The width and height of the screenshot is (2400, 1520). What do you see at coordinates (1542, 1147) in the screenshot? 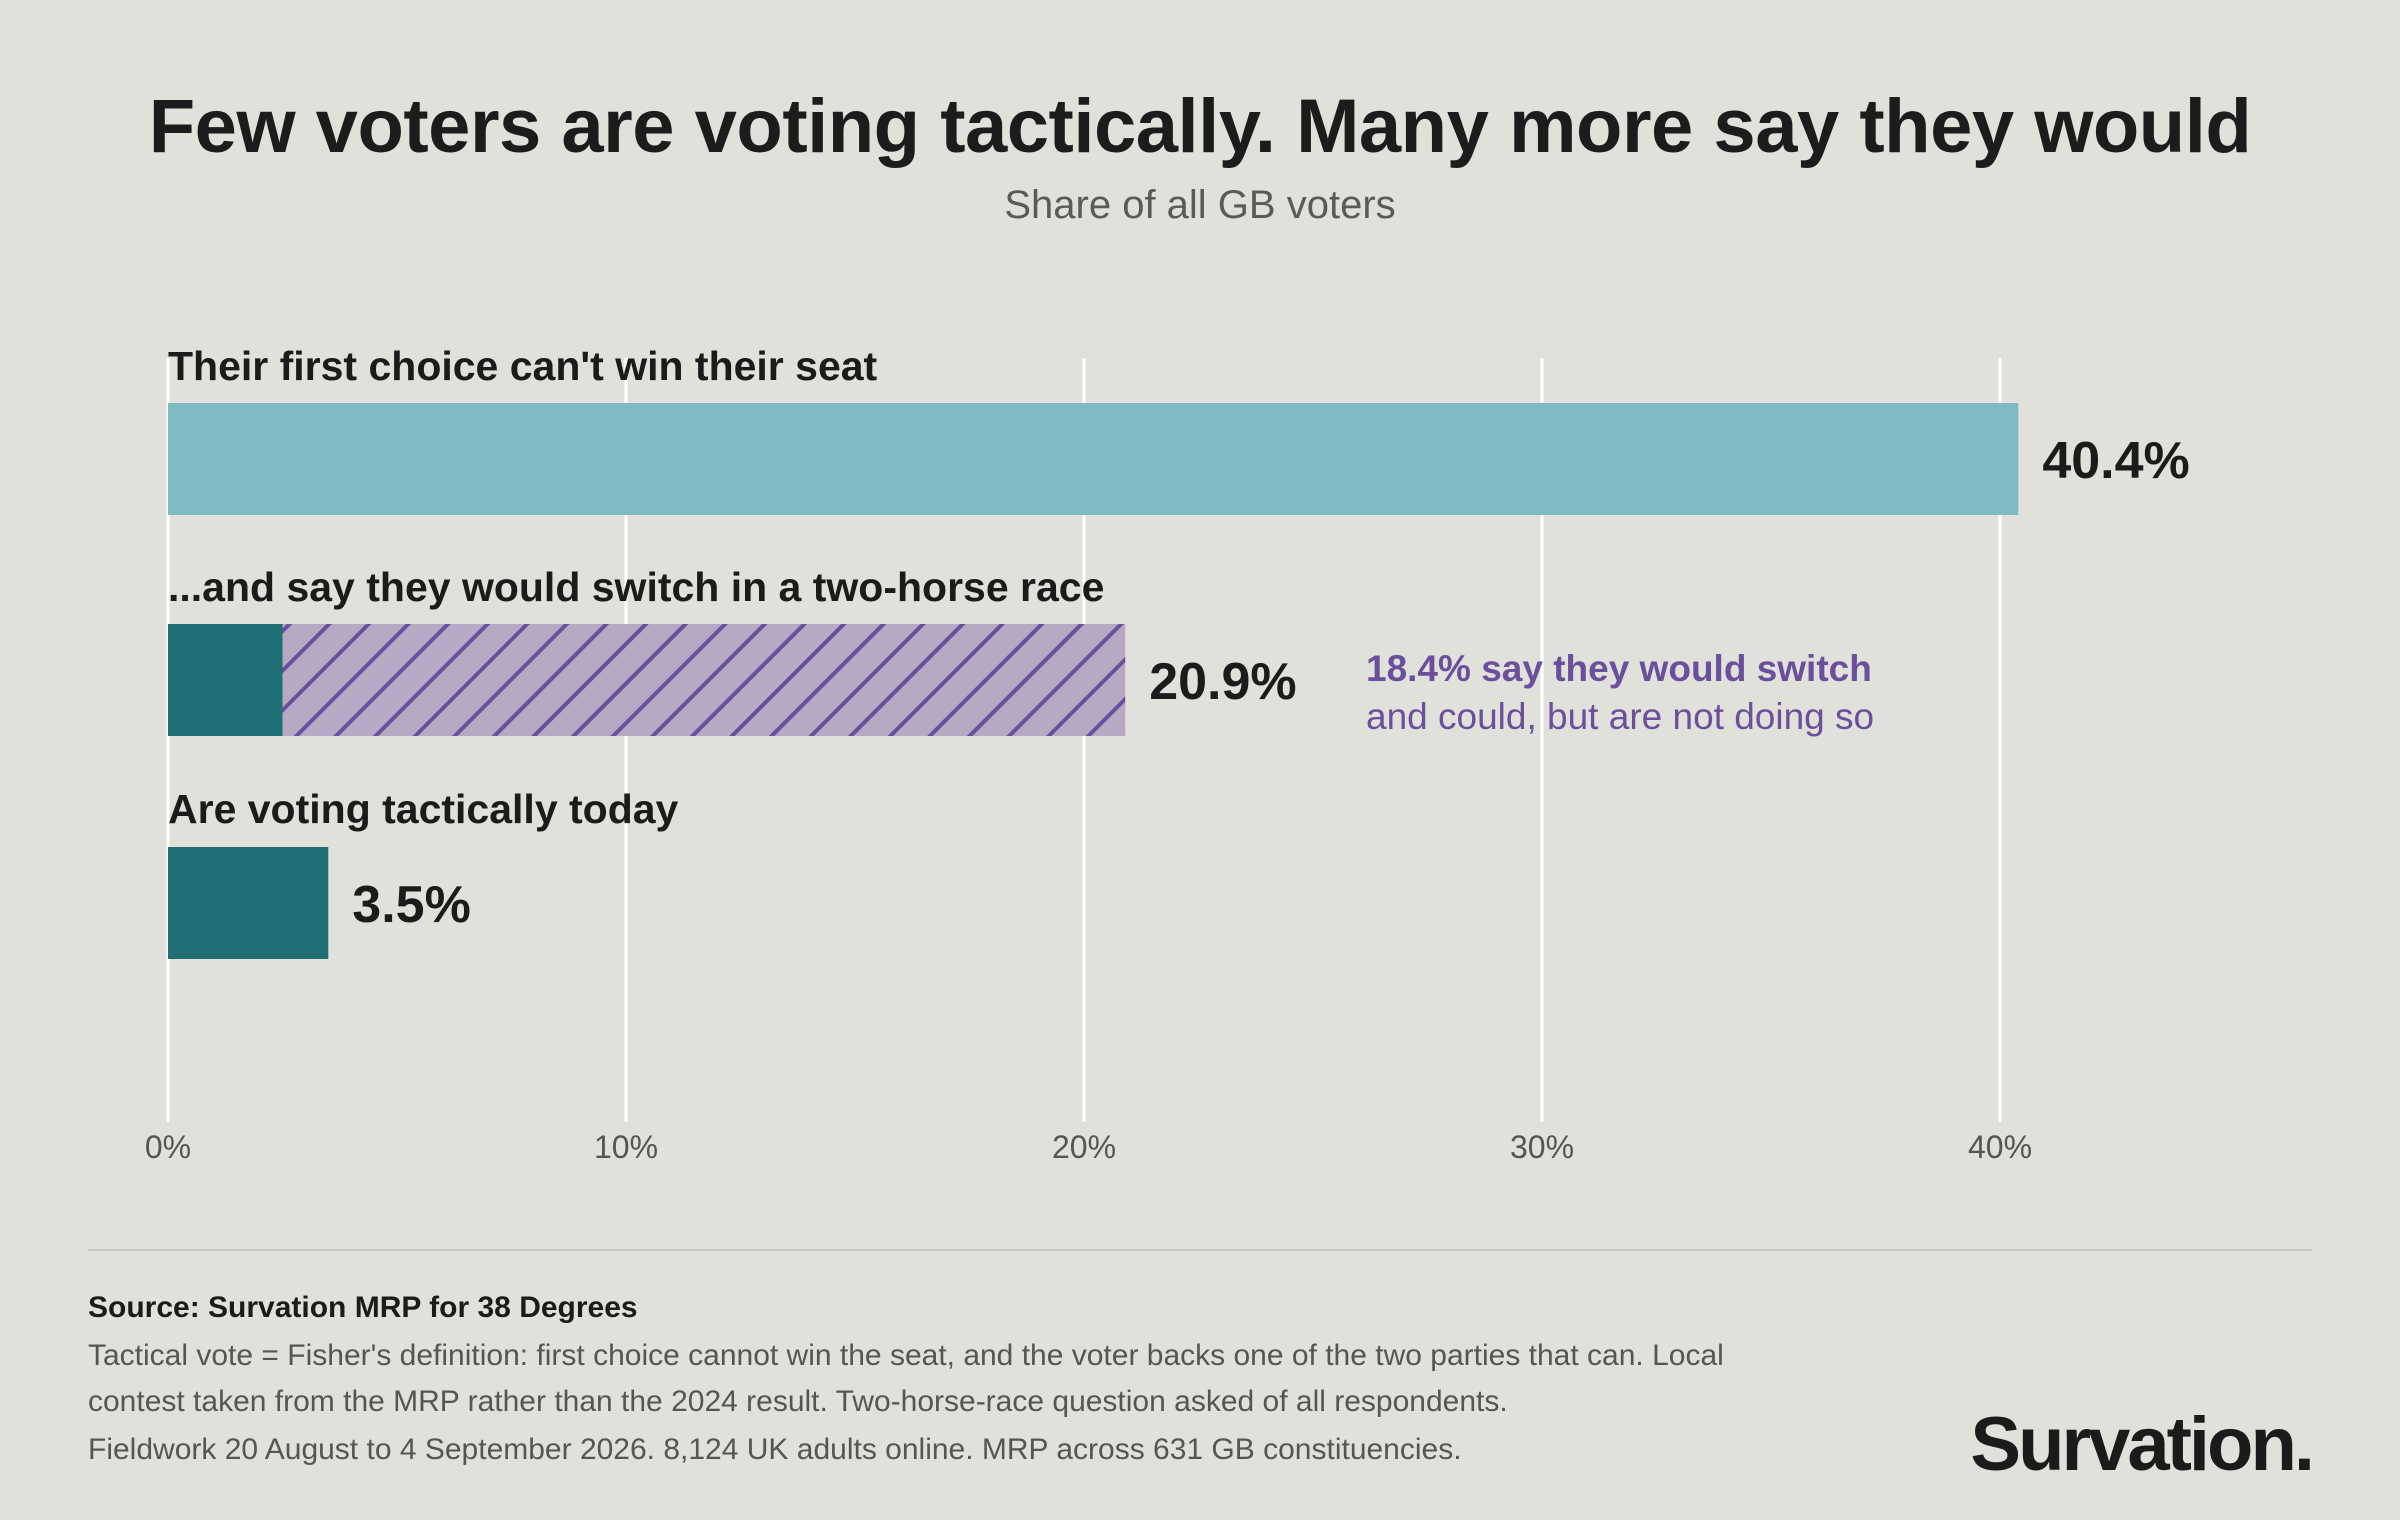
I see `x-tick-label: 30%` at bounding box center [1542, 1147].